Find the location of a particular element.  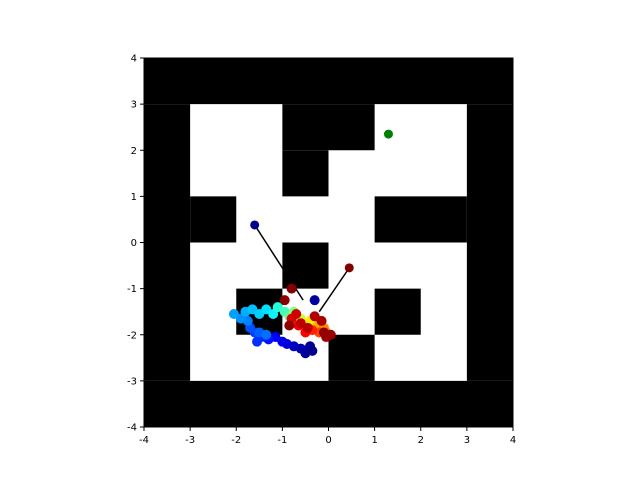

trajectory-ray is located at coordinates (334, 290).